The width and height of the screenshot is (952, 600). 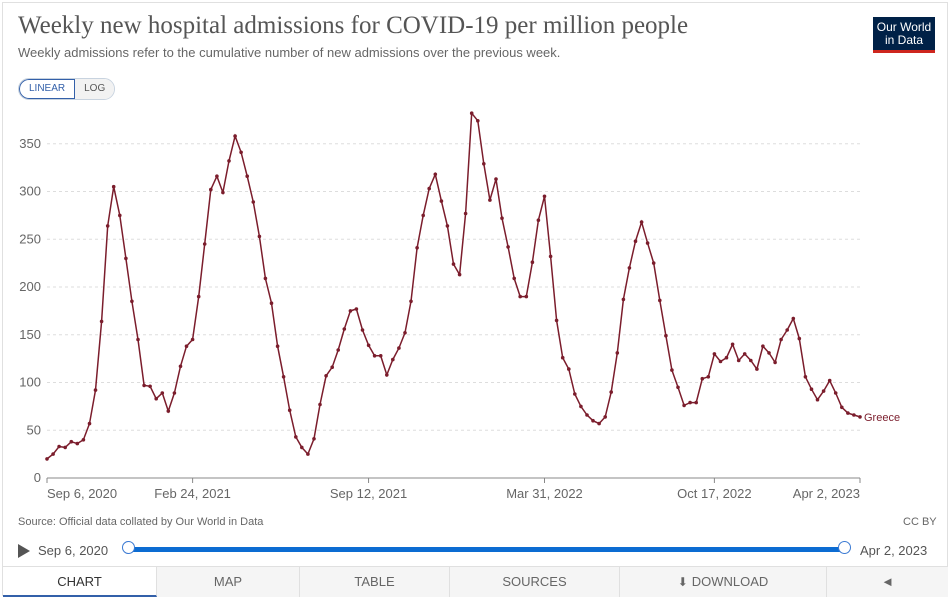 I want to click on x-tick-label: Sep 6, 2020, so click(x=82, y=493).